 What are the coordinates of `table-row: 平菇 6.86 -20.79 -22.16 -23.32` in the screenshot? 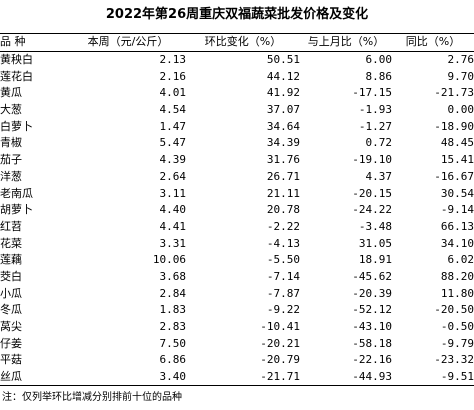 It's located at (237, 360).